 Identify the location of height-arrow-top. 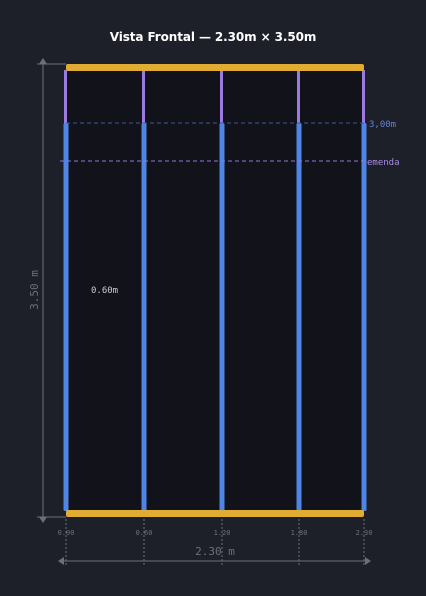
(43, 61).